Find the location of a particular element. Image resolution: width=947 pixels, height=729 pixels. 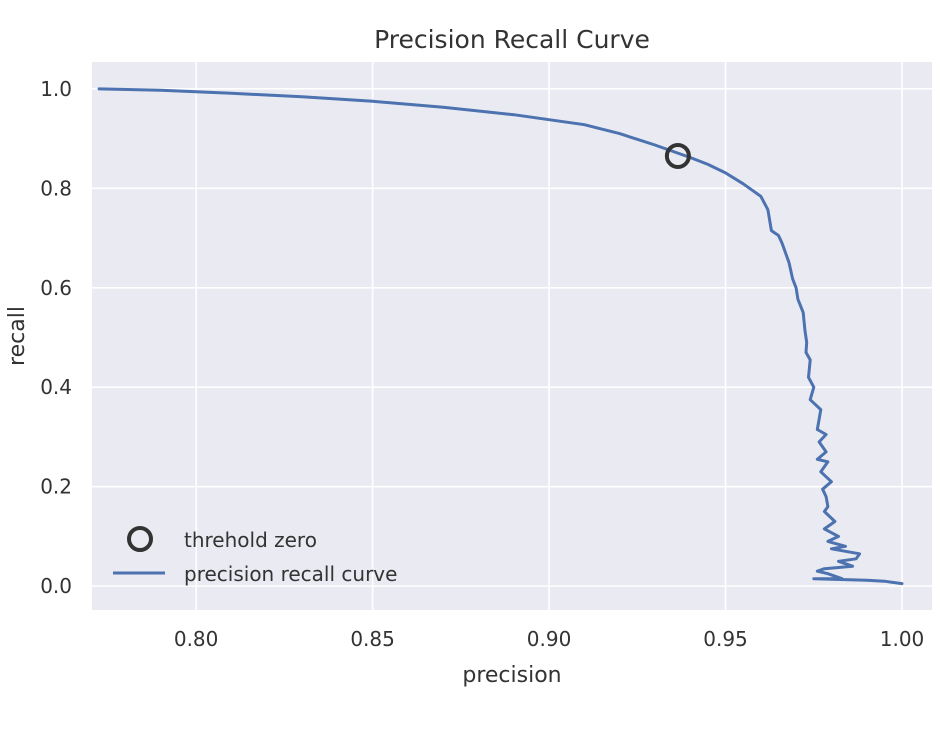

y-tick-label: 0.4 is located at coordinates (56, 387).